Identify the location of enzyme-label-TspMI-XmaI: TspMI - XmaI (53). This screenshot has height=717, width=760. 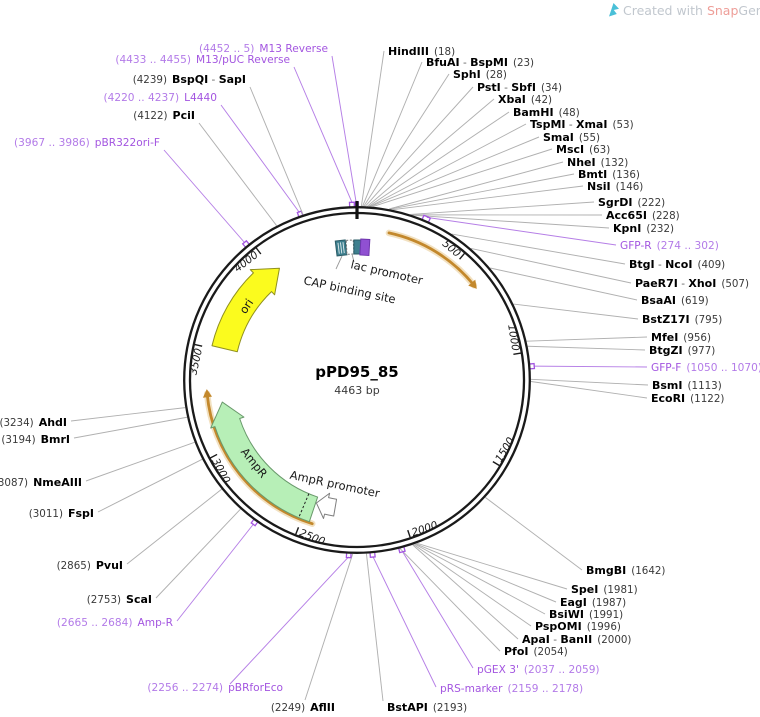
(582, 124).